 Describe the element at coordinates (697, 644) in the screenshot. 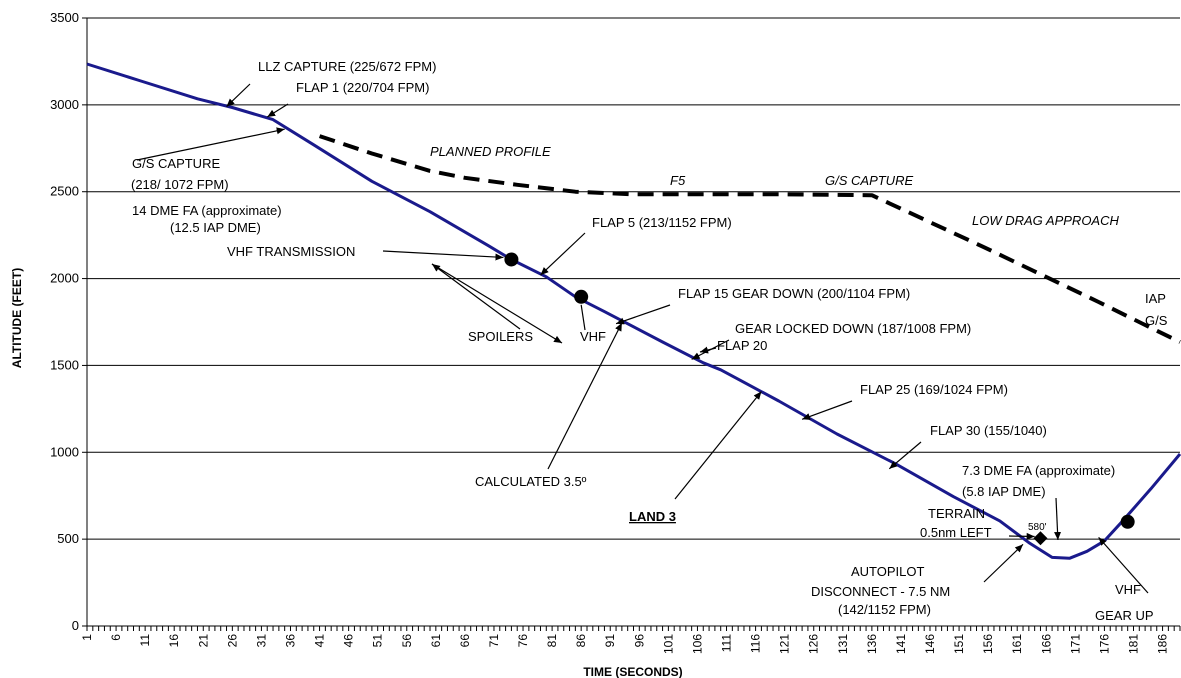

I see `x-tick-label: 106` at that location.